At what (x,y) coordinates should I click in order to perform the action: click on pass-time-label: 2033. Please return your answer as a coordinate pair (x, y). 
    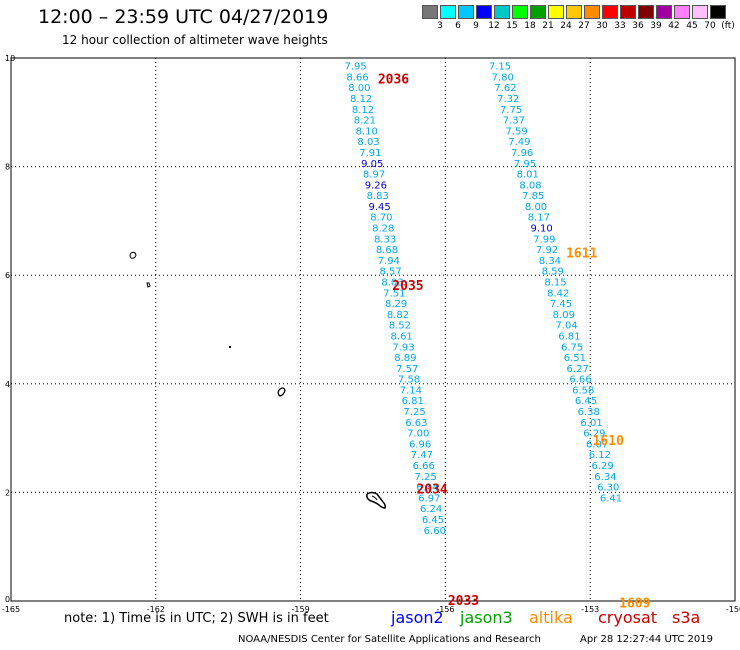
    Looking at the image, I should click on (463, 601).